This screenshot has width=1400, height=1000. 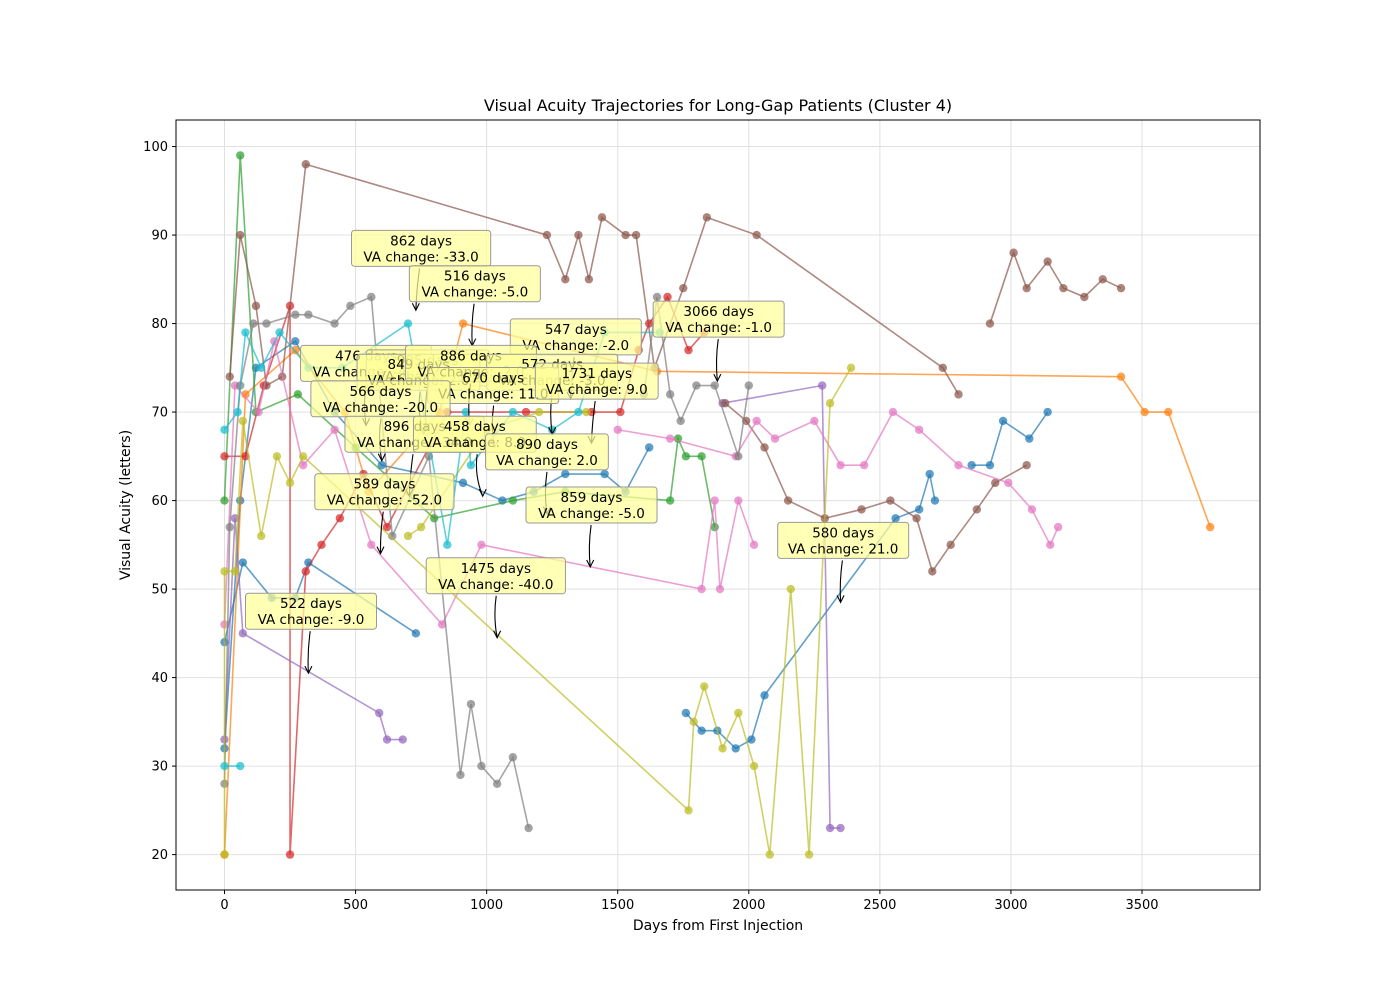 I want to click on annotation-days: 516 days, so click(x=475, y=277).